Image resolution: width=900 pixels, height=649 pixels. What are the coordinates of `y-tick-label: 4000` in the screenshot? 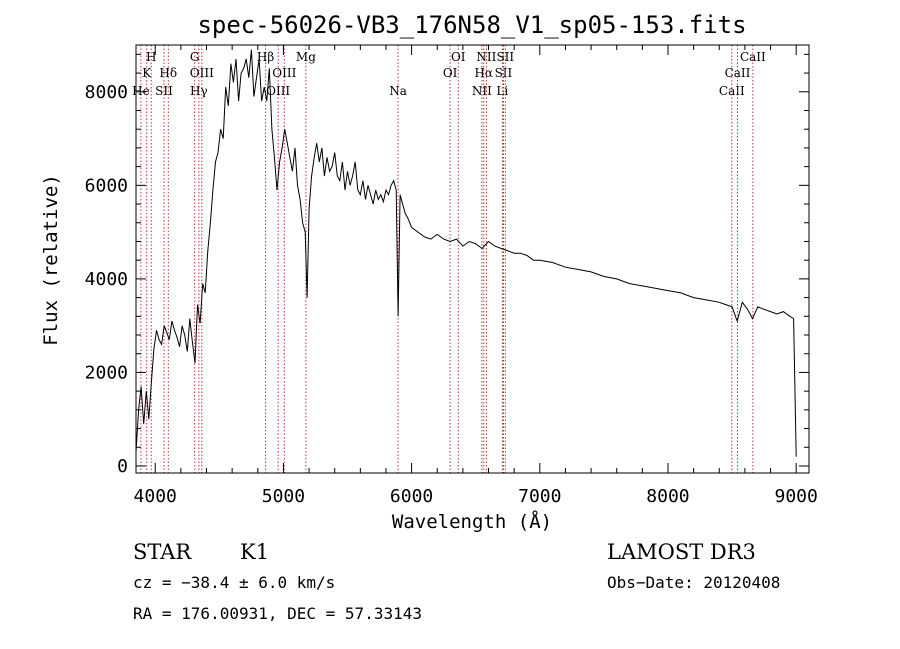 It's located at (106, 279).